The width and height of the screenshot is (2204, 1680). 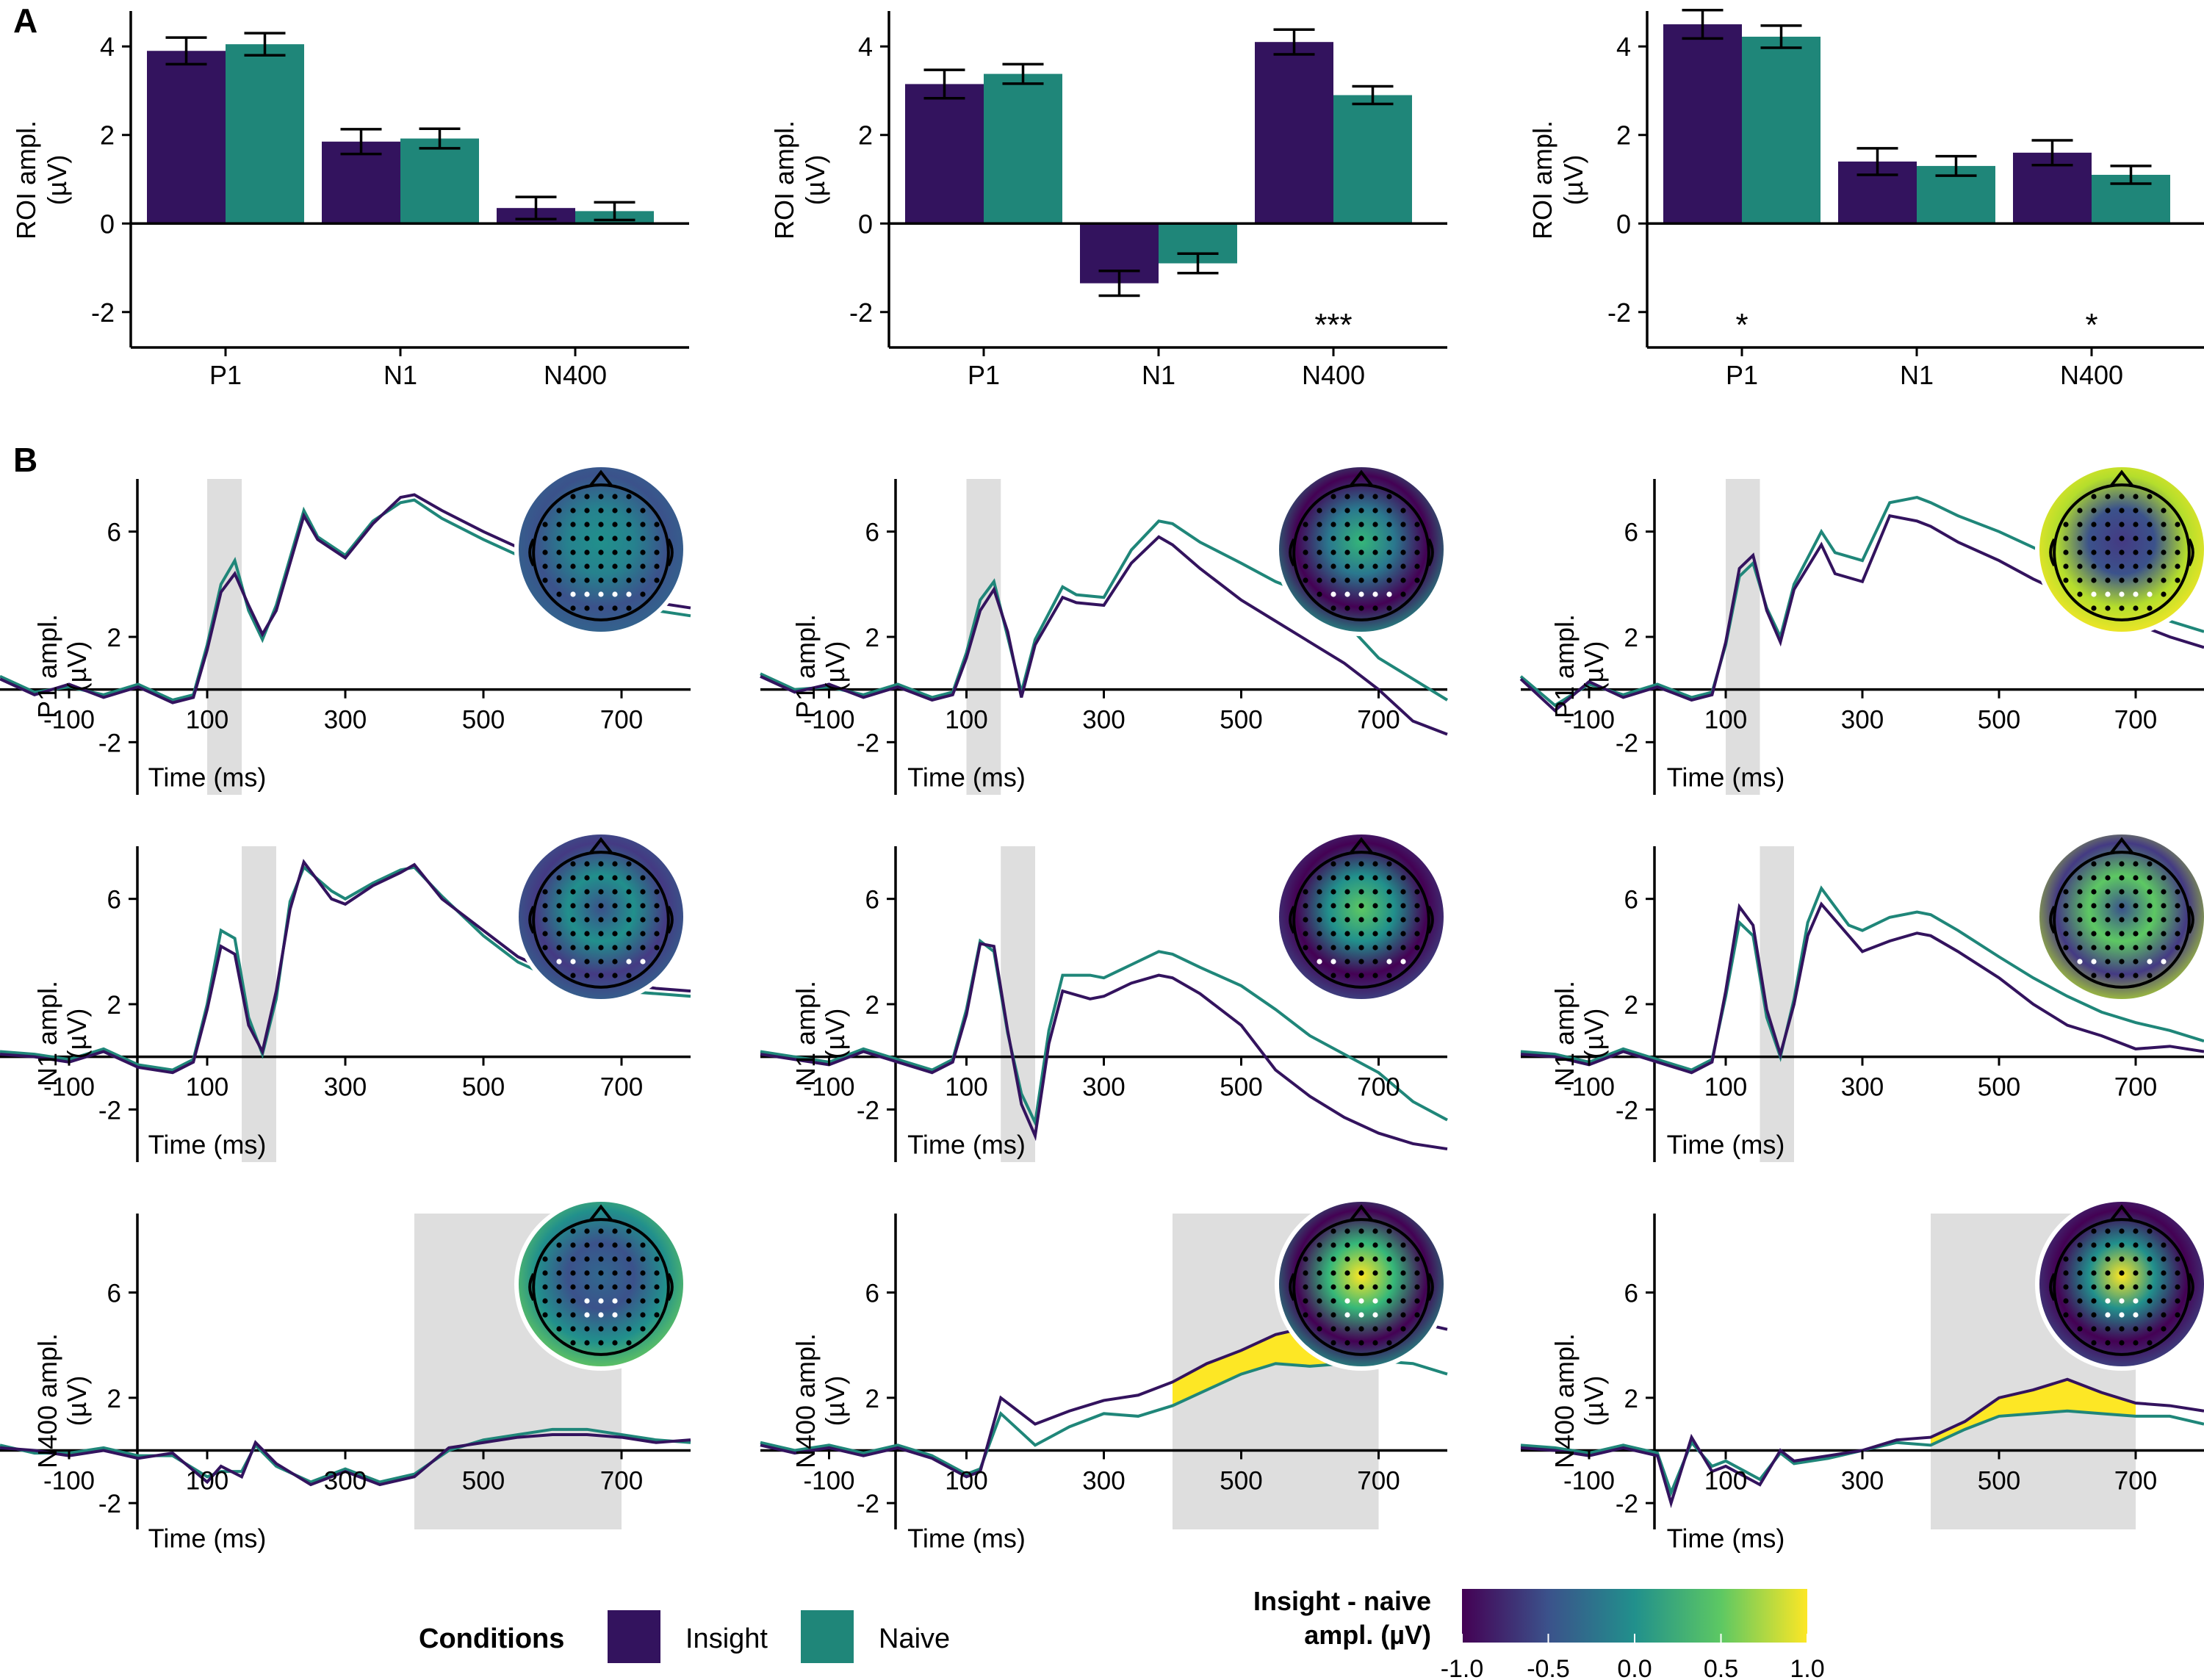 What do you see at coordinates (2122, 920) in the screenshot?
I see `head-outline` at bounding box center [2122, 920].